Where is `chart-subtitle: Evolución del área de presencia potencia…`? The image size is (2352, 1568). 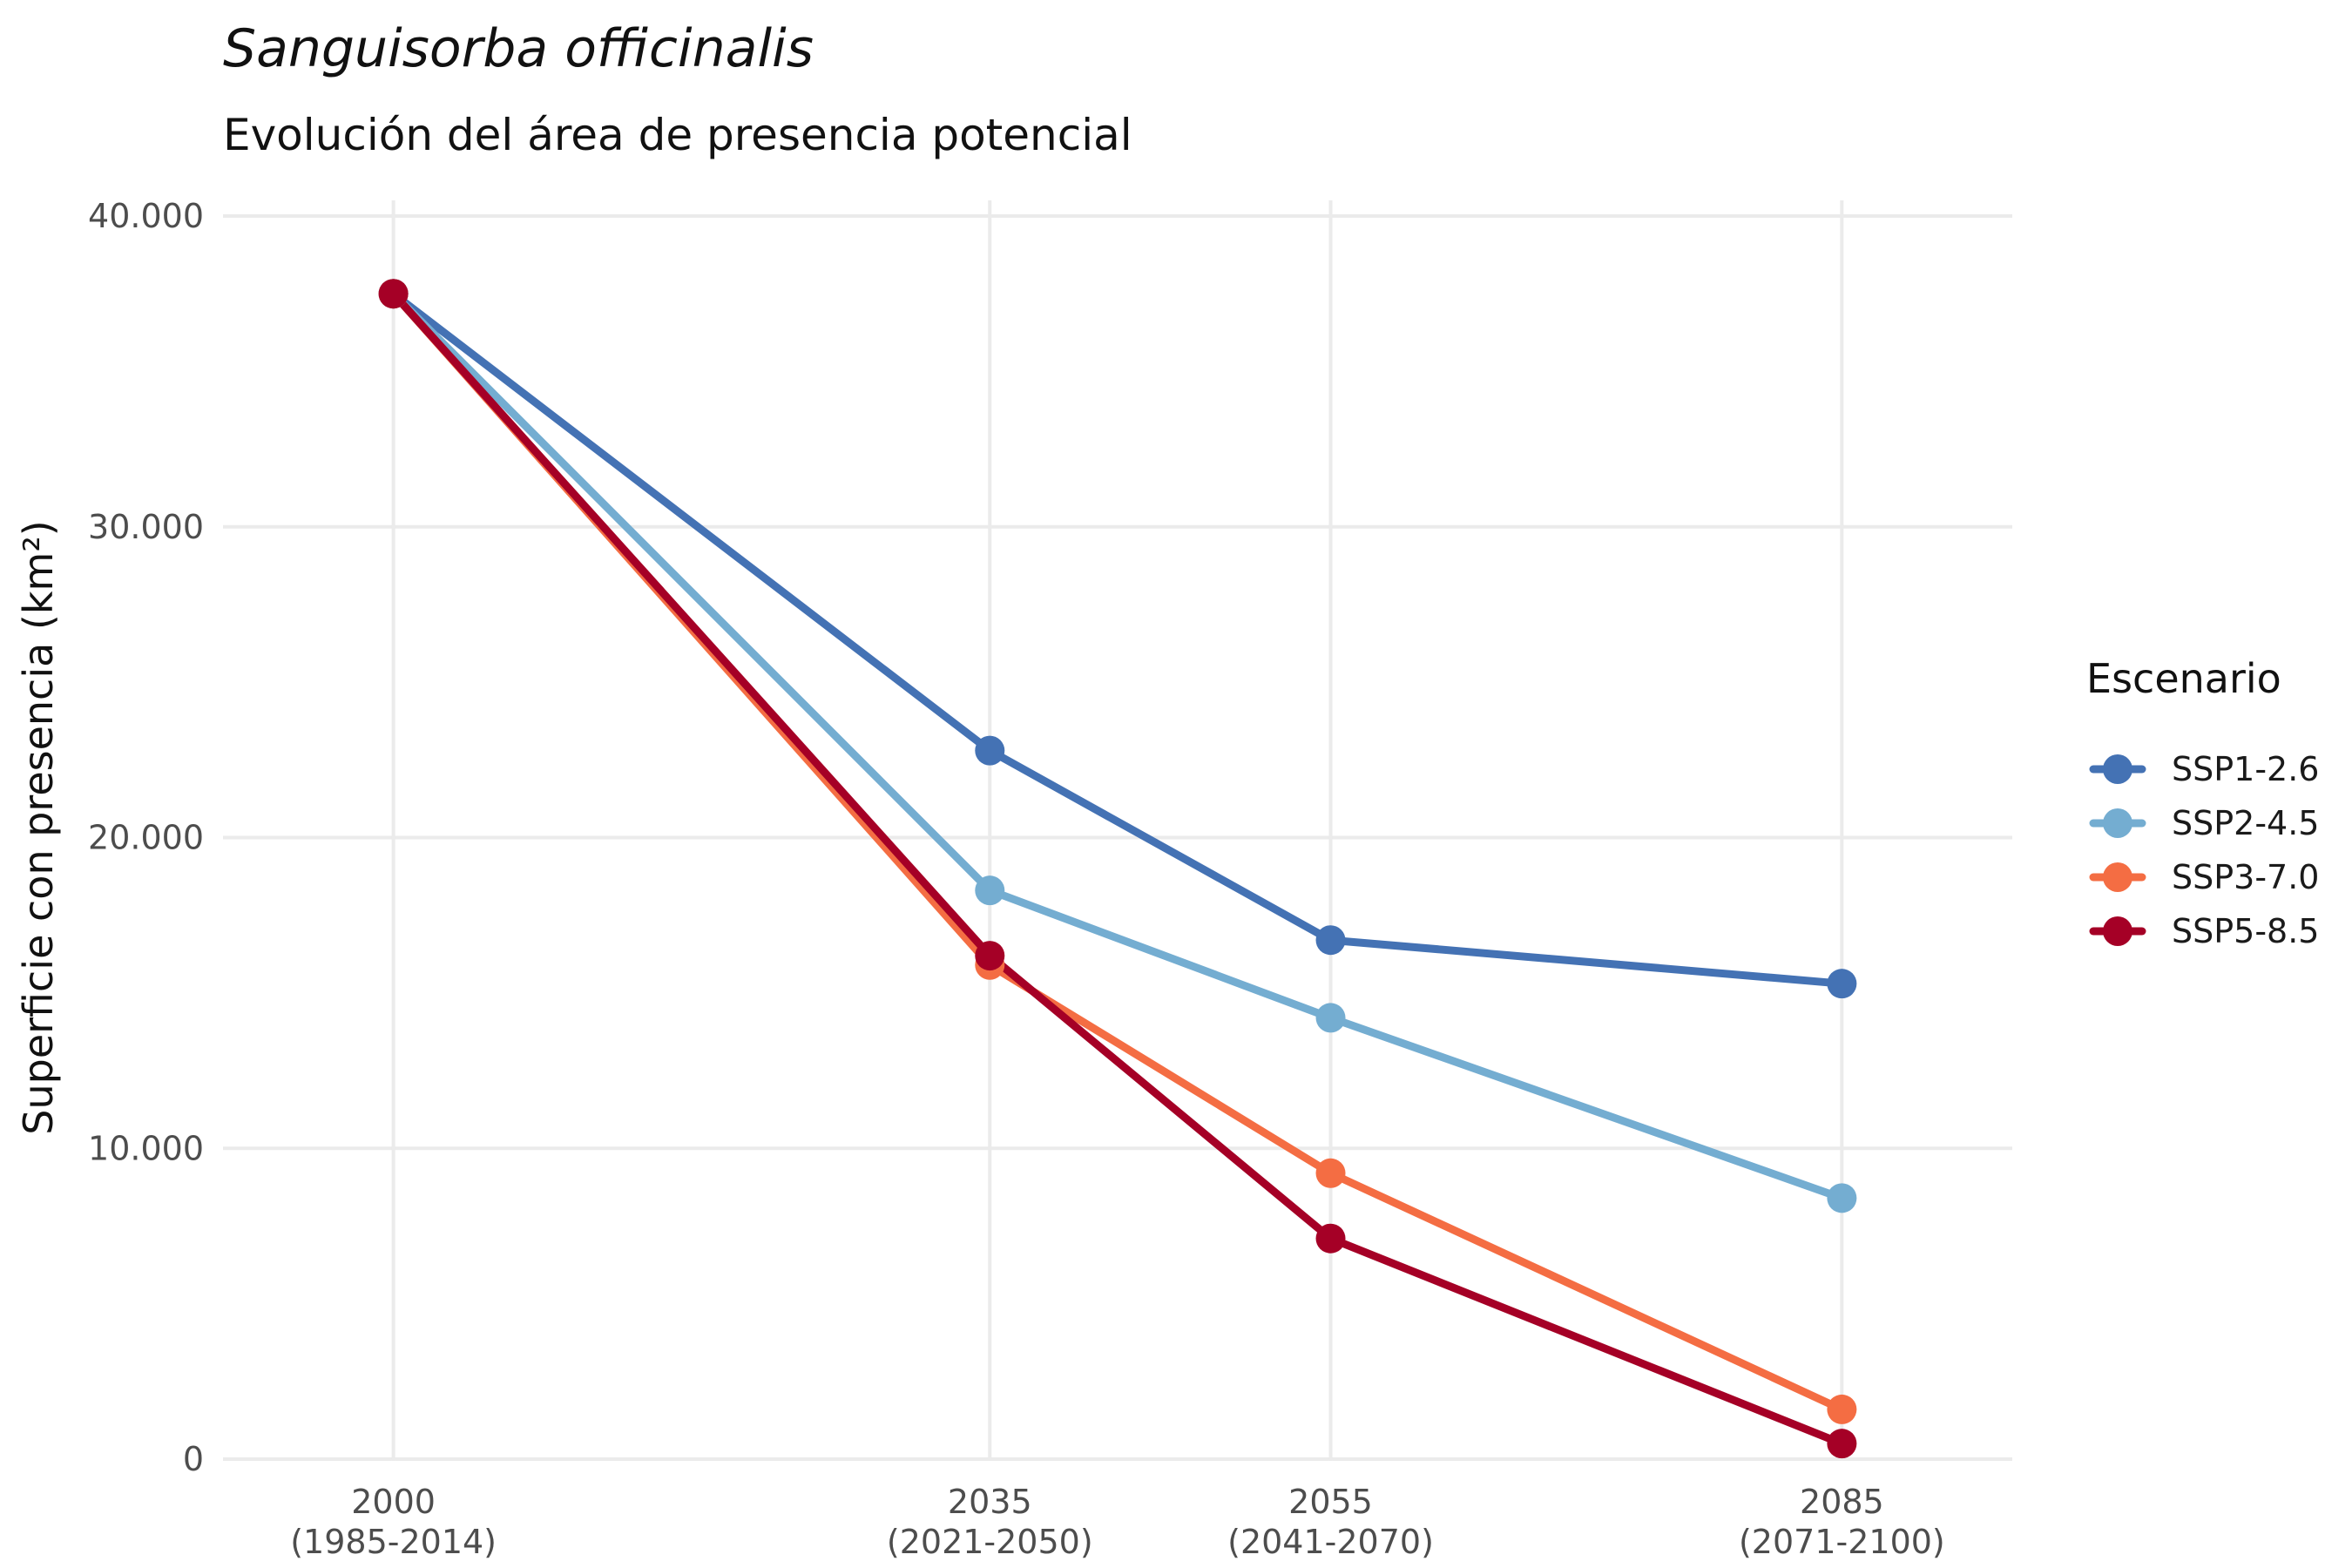 chart-subtitle: Evolución del área de presencia potencia… is located at coordinates (677, 135).